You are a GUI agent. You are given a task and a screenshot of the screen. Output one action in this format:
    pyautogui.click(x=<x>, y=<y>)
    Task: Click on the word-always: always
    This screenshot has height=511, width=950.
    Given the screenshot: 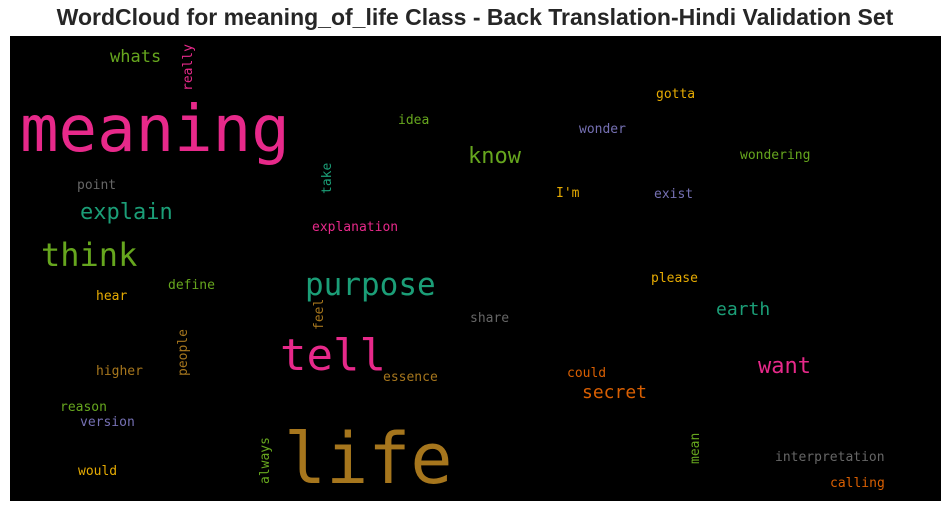 What is the action you would take?
    pyautogui.click(x=265, y=460)
    